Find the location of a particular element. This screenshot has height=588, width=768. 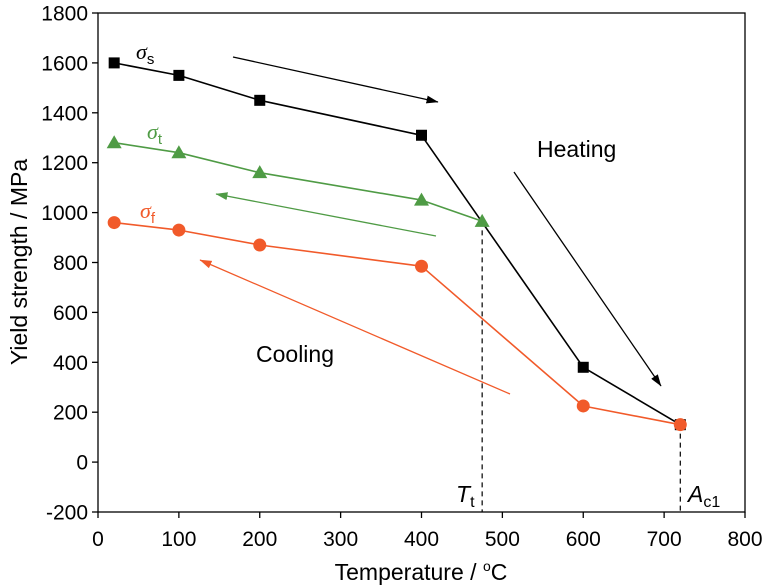

y-axis-title: Yield strength / MPa is located at coordinates (19, 262).